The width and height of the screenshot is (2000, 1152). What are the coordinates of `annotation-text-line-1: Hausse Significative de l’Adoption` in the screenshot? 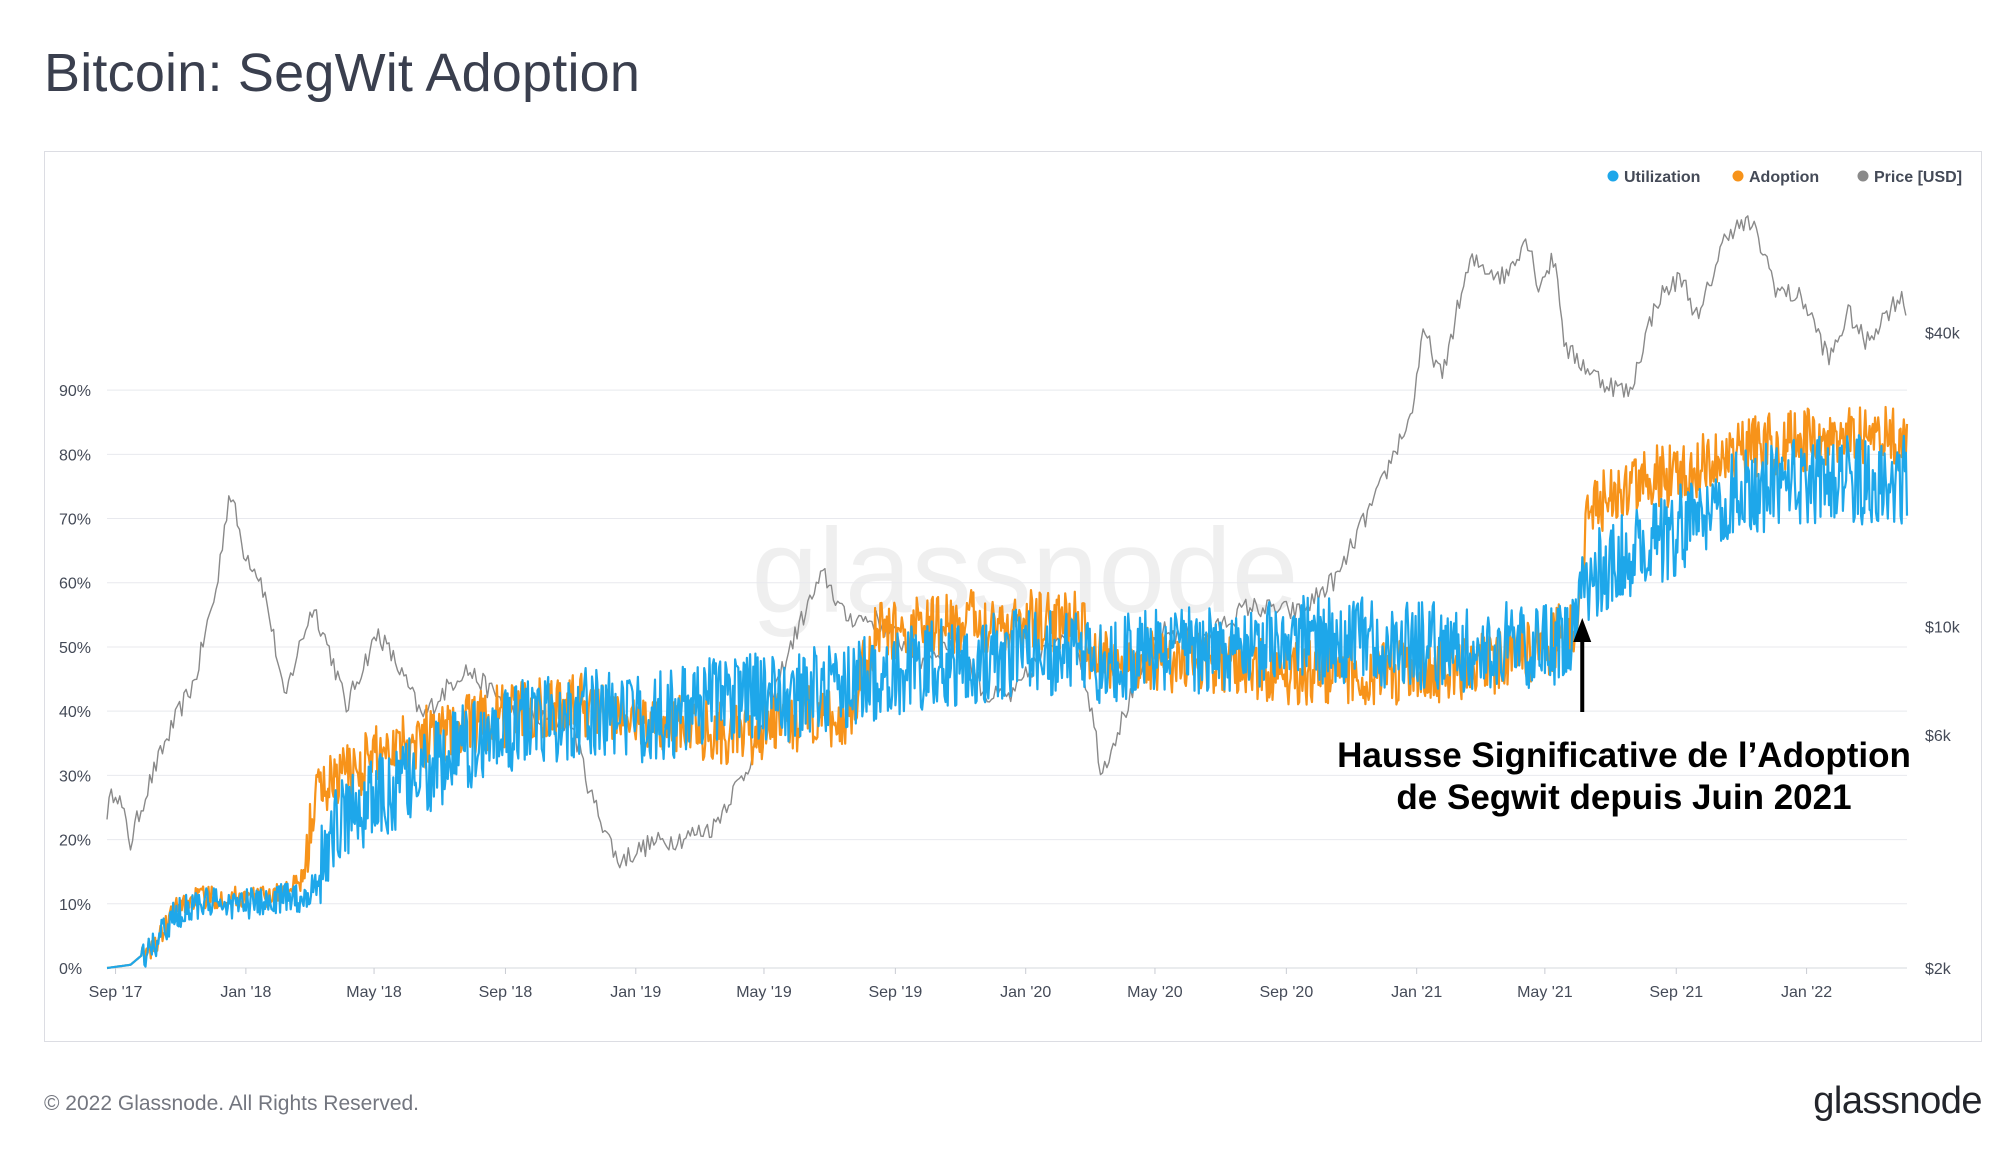 It's located at (1624, 755).